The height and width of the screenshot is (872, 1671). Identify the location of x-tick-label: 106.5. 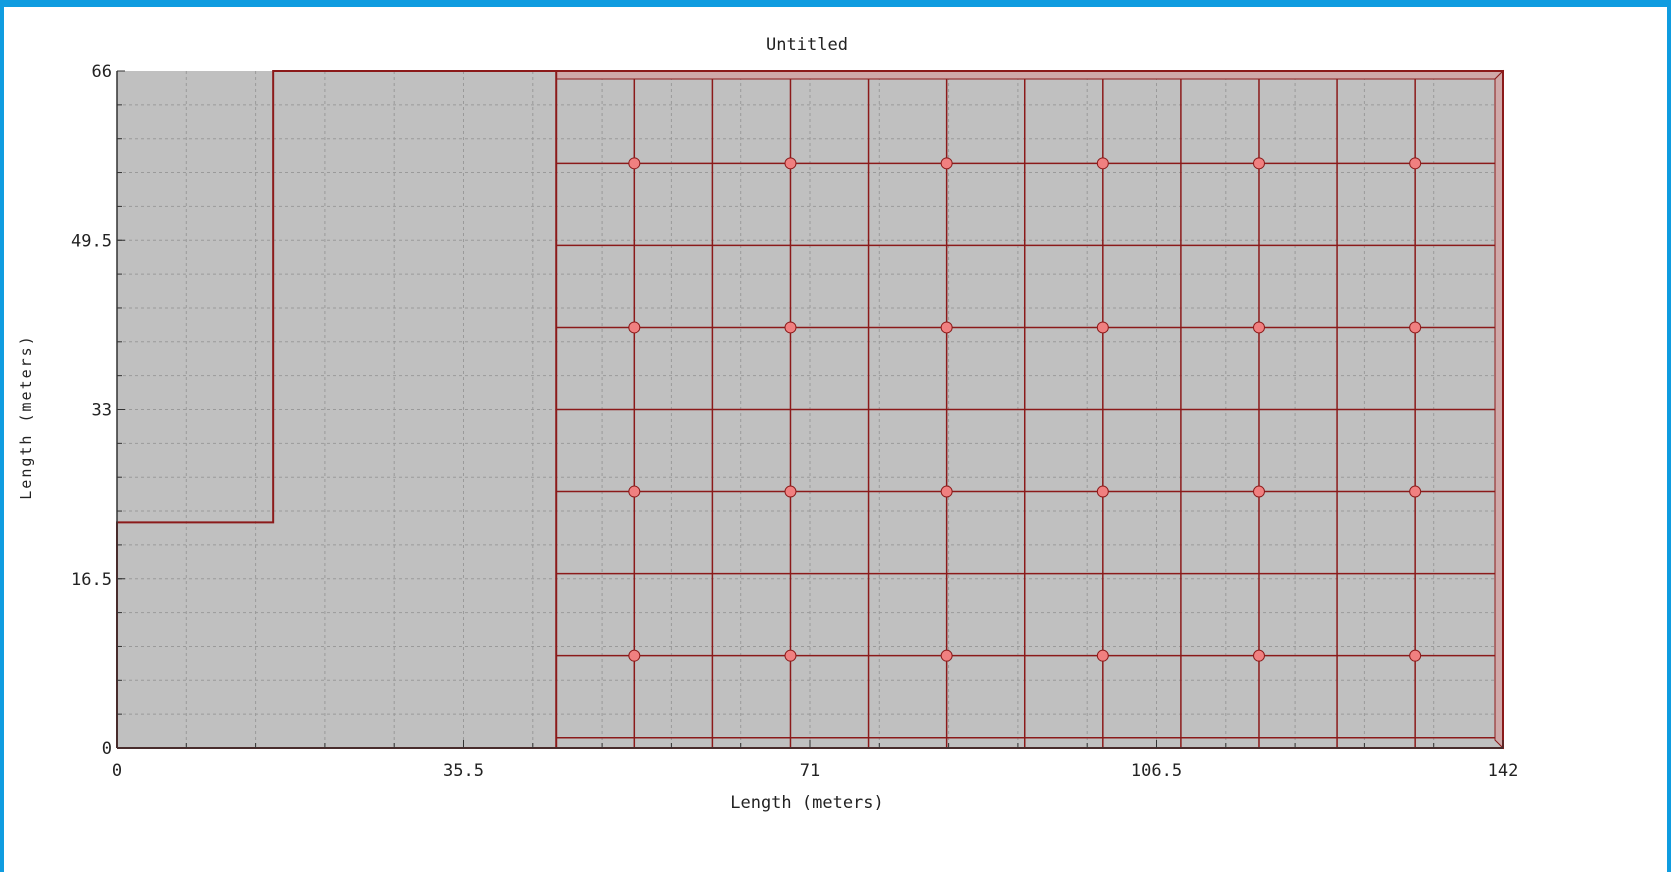
(1156, 771).